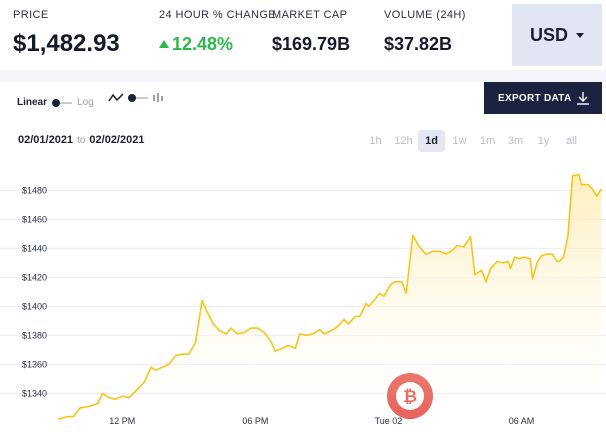  Describe the element at coordinates (403, 141) in the screenshot. I see `period-12h: 12h` at that location.